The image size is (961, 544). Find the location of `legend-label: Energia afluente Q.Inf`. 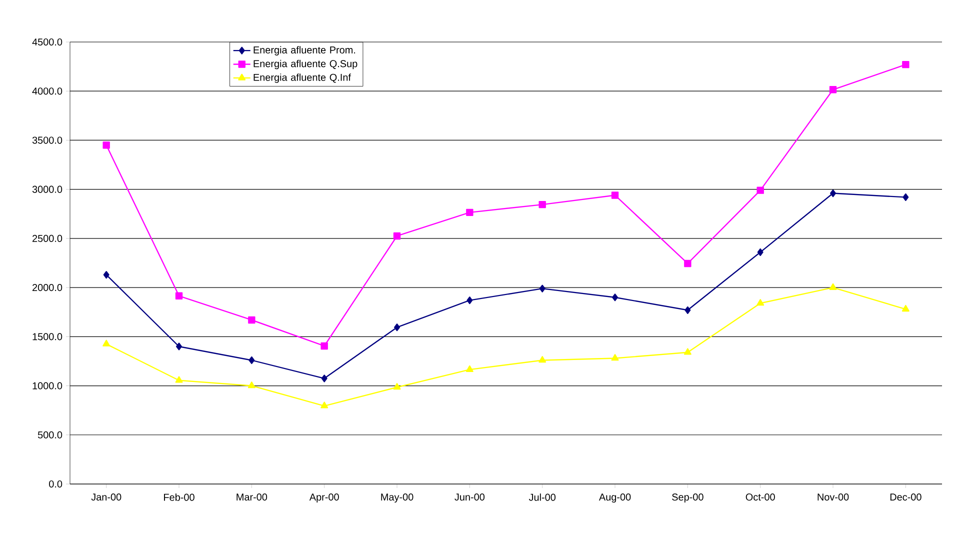

legend-label: Energia afluente Q.Inf is located at coordinates (302, 78).